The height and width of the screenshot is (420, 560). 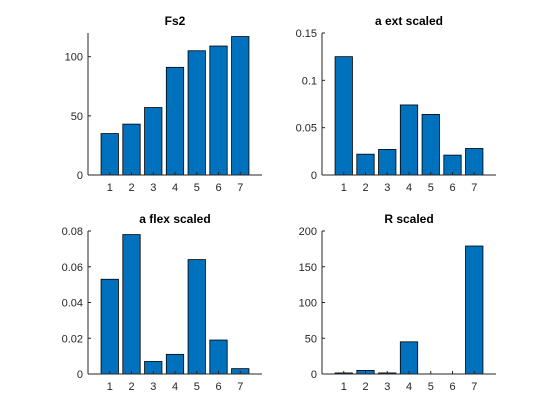 What do you see at coordinates (174, 219) in the screenshot?
I see `subplot-title: a flex scaled` at bounding box center [174, 219].